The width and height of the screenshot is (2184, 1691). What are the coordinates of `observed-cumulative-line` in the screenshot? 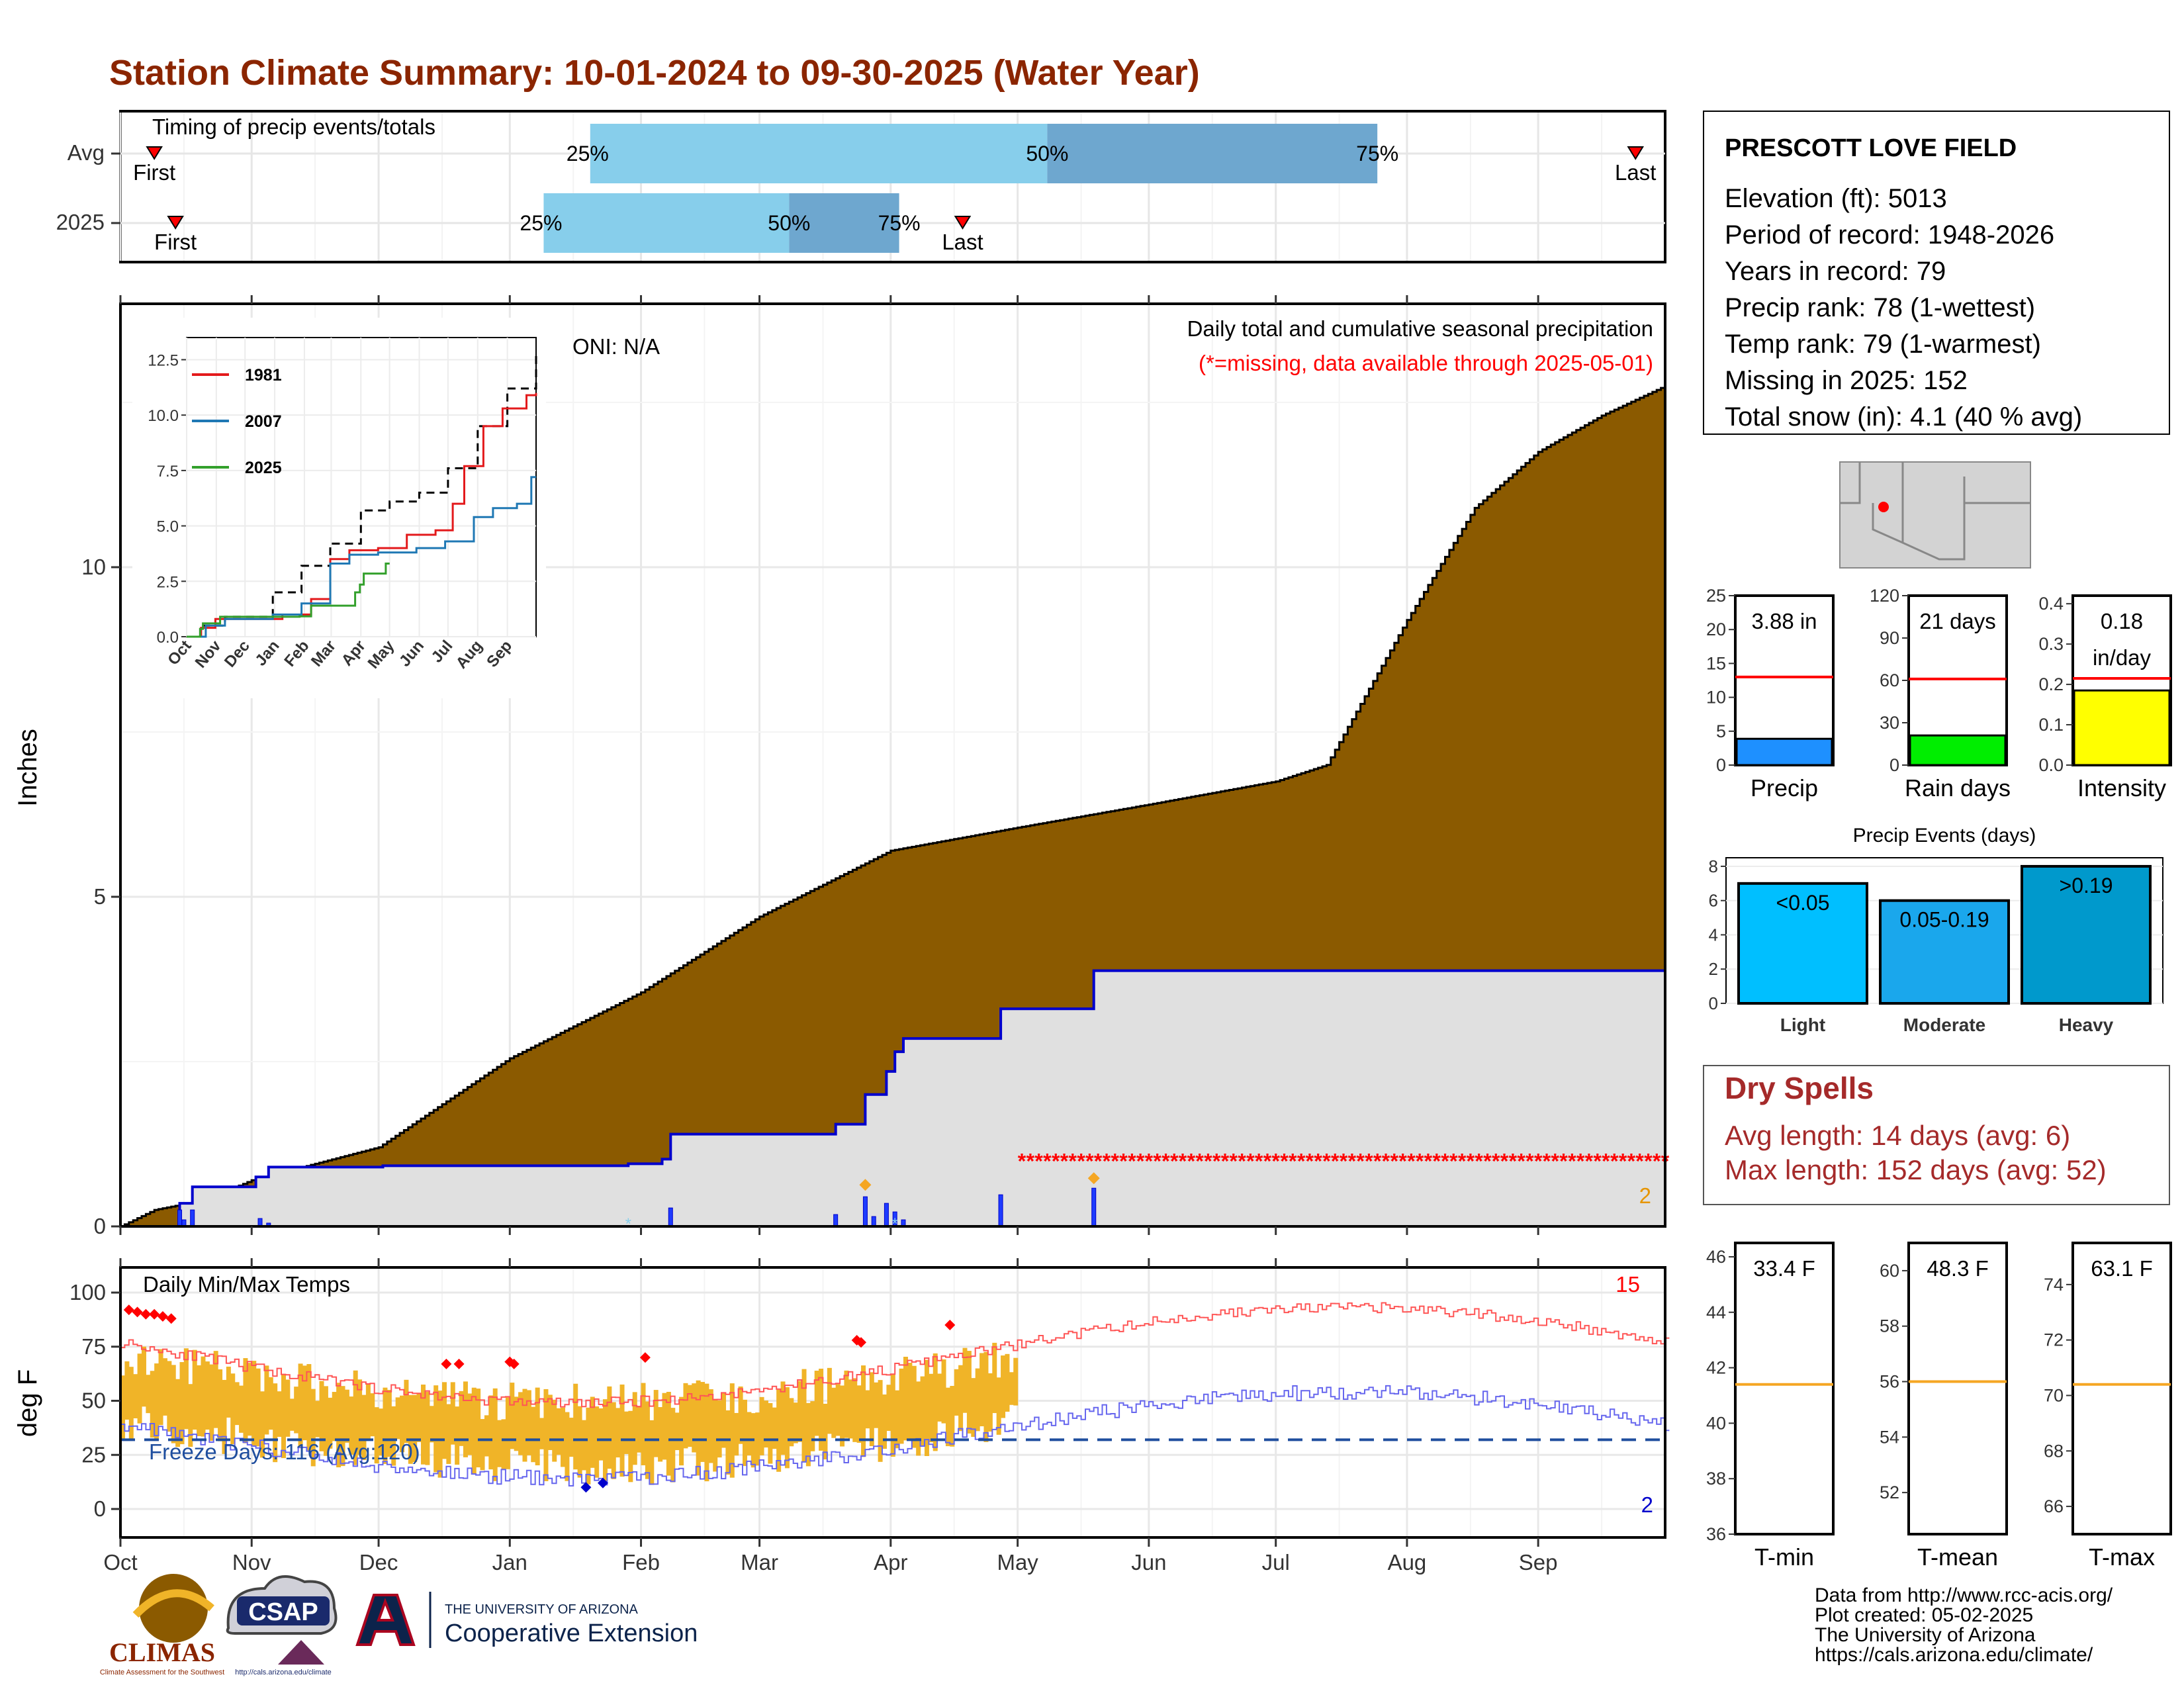 It's located at (893, 1098).